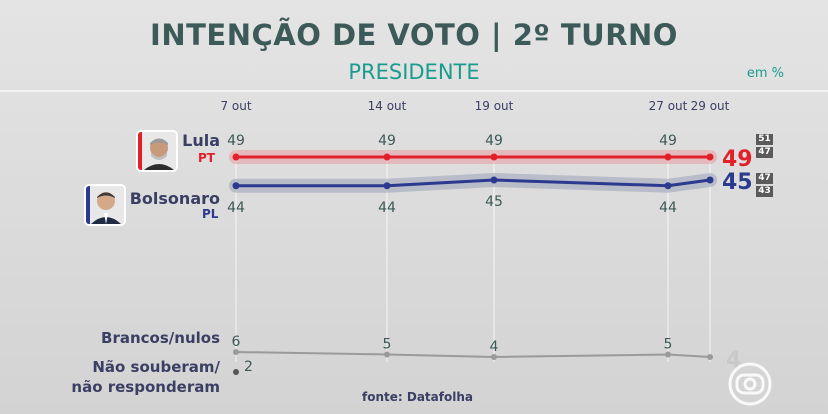  Describe the element at coordinates (387, 345) in the screenshot. I see `data-label-2-1: 5` at that location.